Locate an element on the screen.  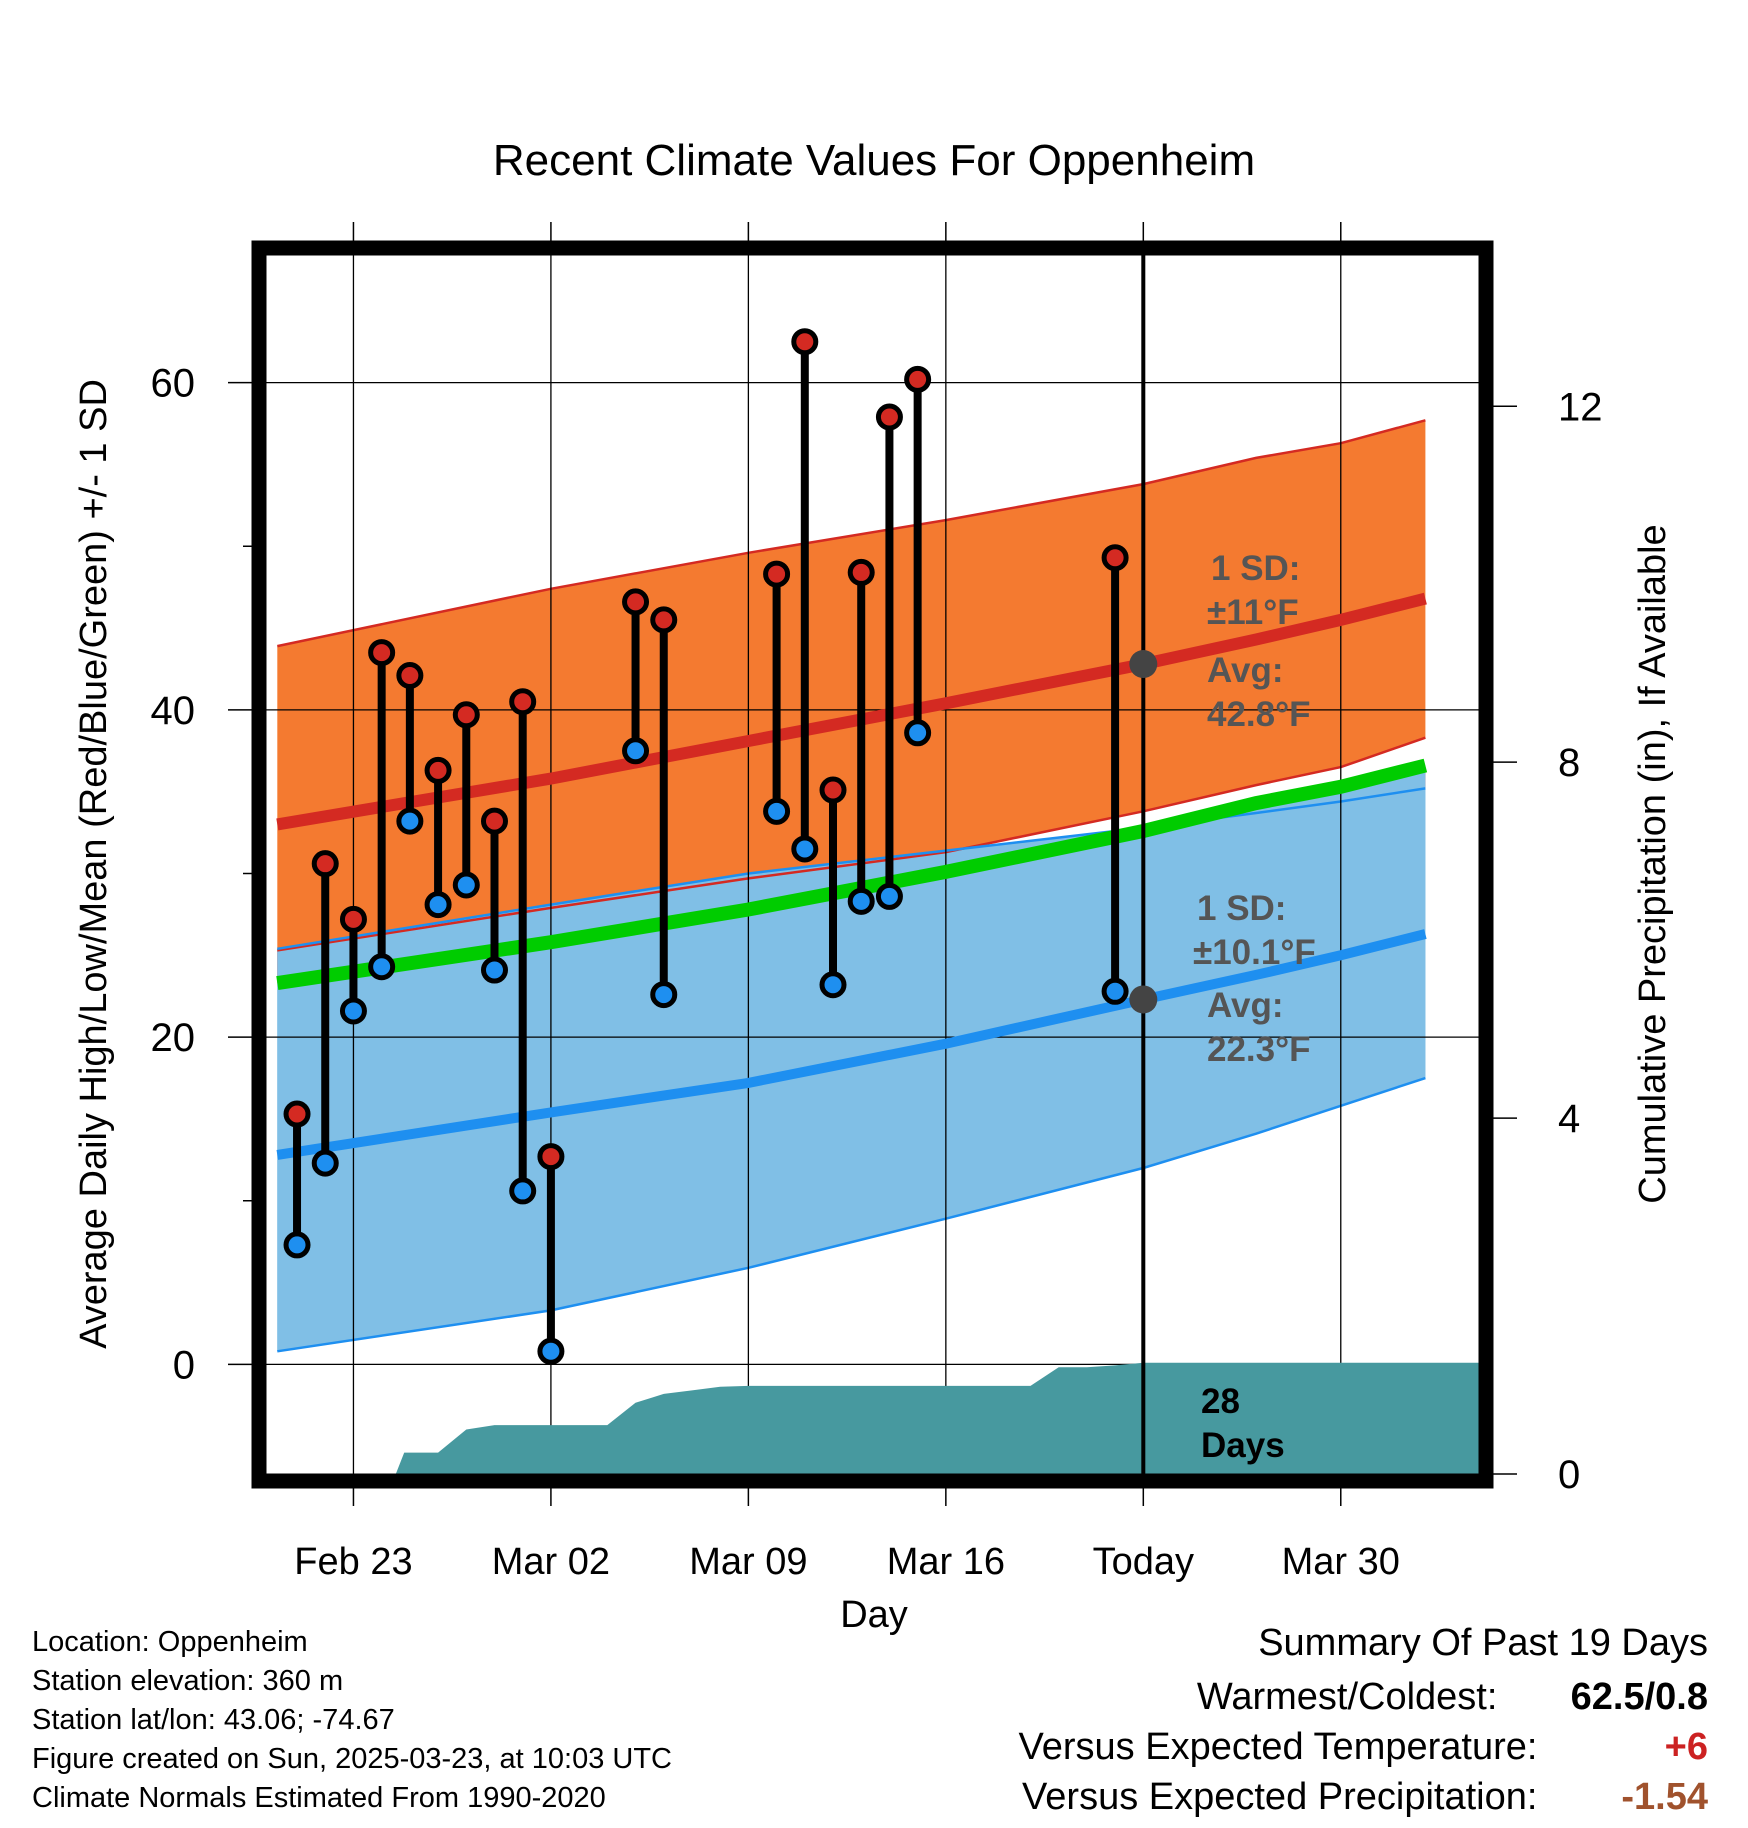
summary-temperature: Versus Expected Temperature: +6 is located at coordinates (1363, 1747).